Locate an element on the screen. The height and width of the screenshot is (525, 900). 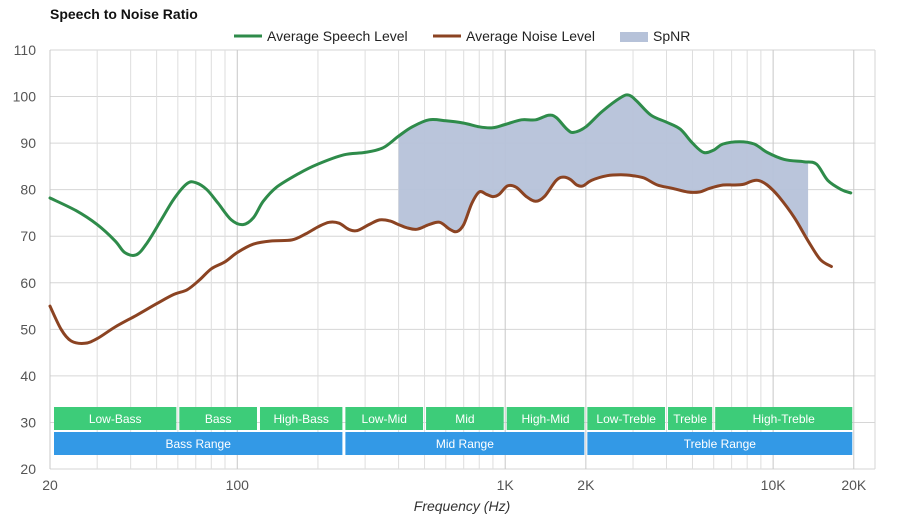
legend-swatch is located at coordinates (634, 37).